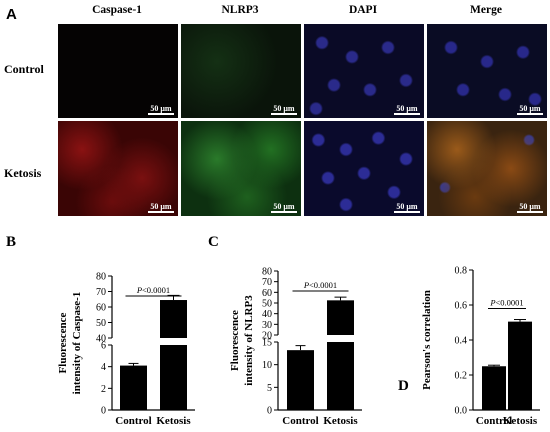  I want to click on micrograph-ketosis-merge: 50 μm, so click(487, 168).